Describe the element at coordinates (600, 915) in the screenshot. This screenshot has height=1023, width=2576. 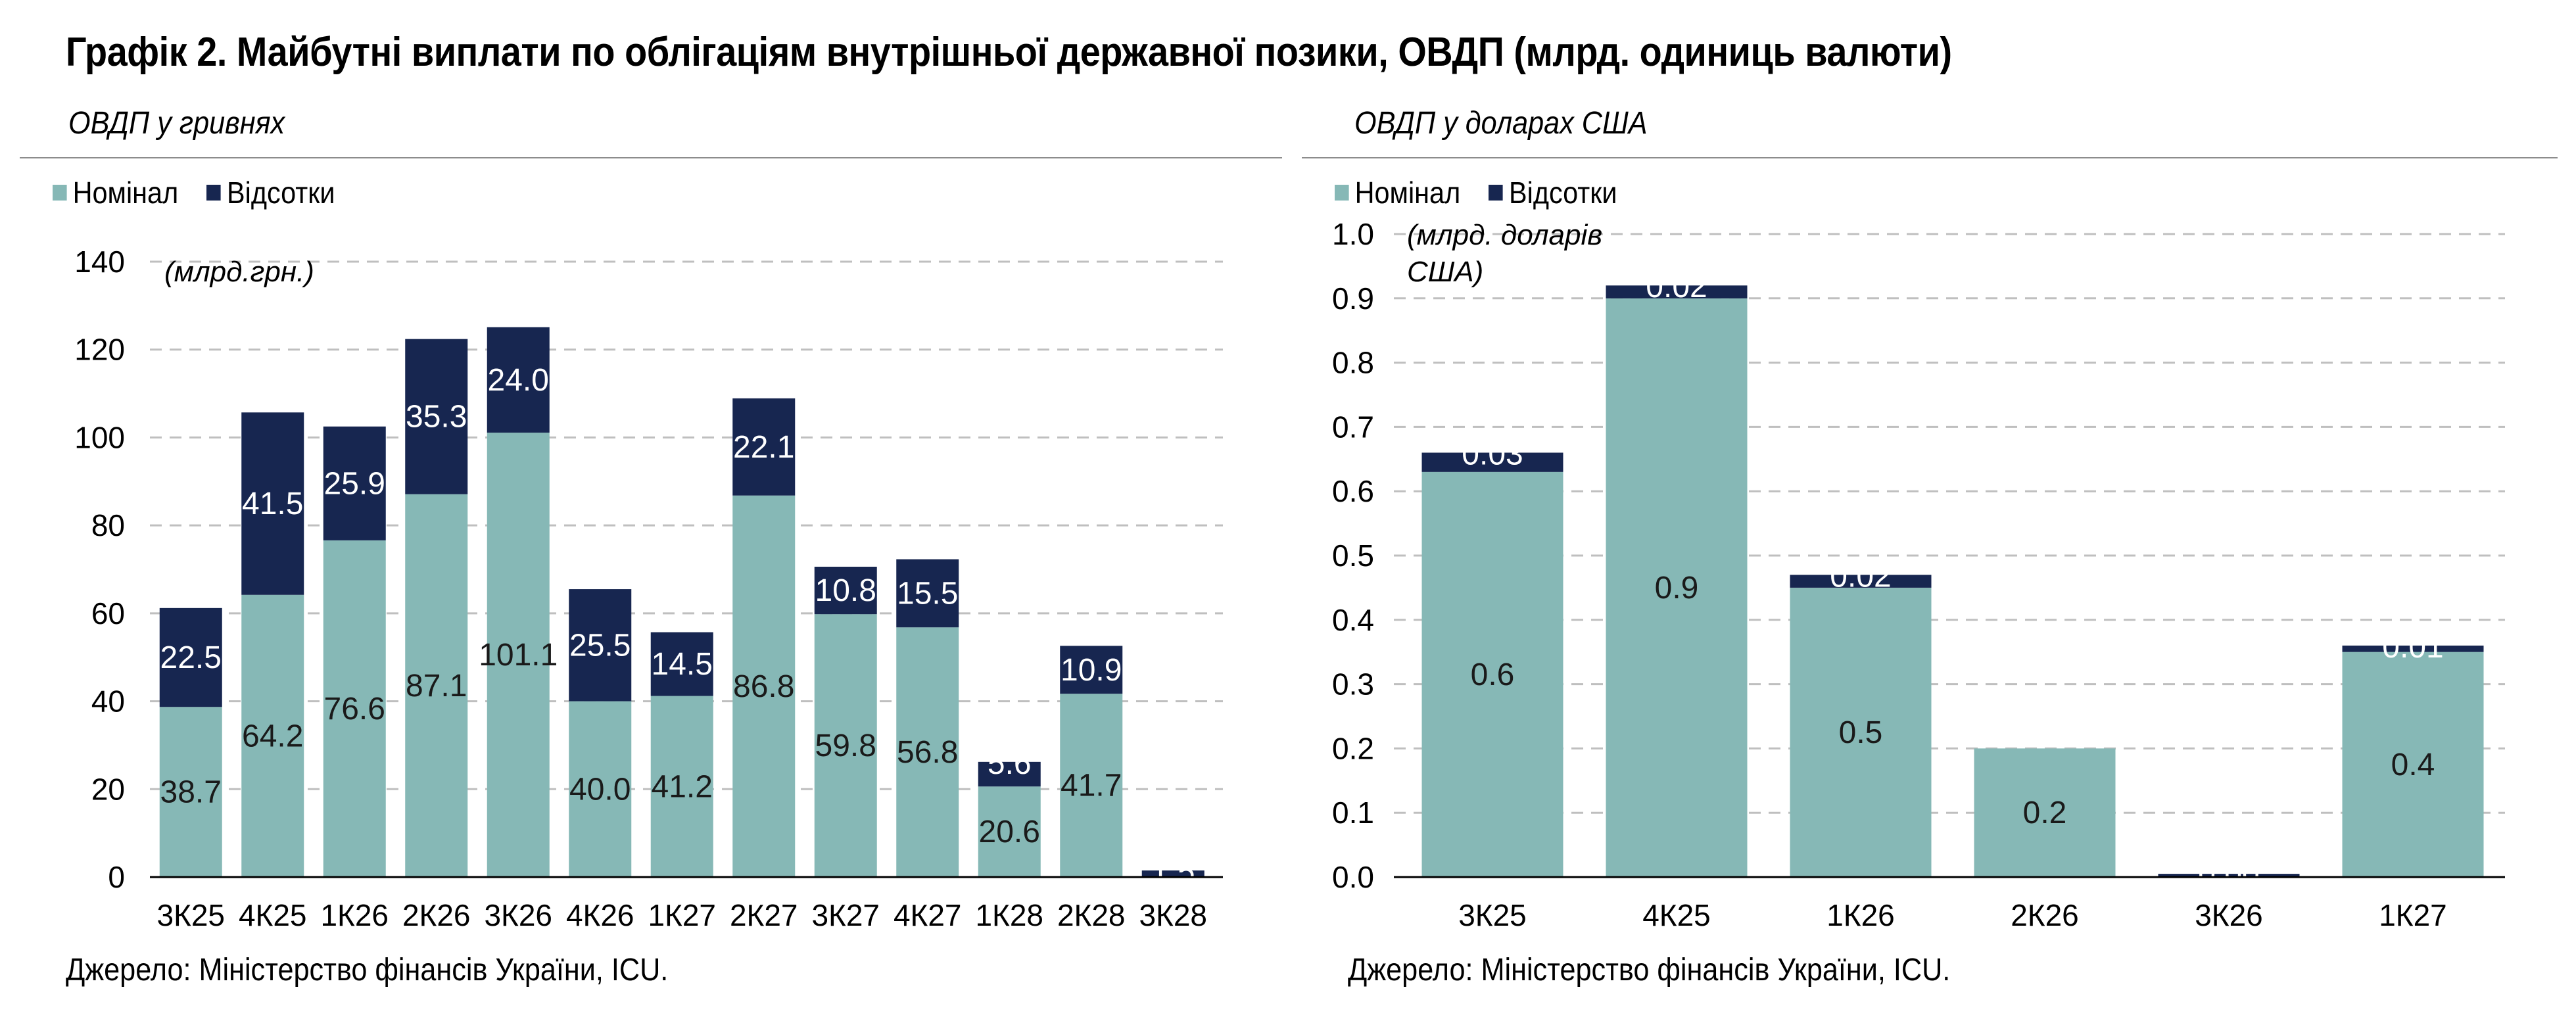
I see `x-tick-label: 4К26` at that location.